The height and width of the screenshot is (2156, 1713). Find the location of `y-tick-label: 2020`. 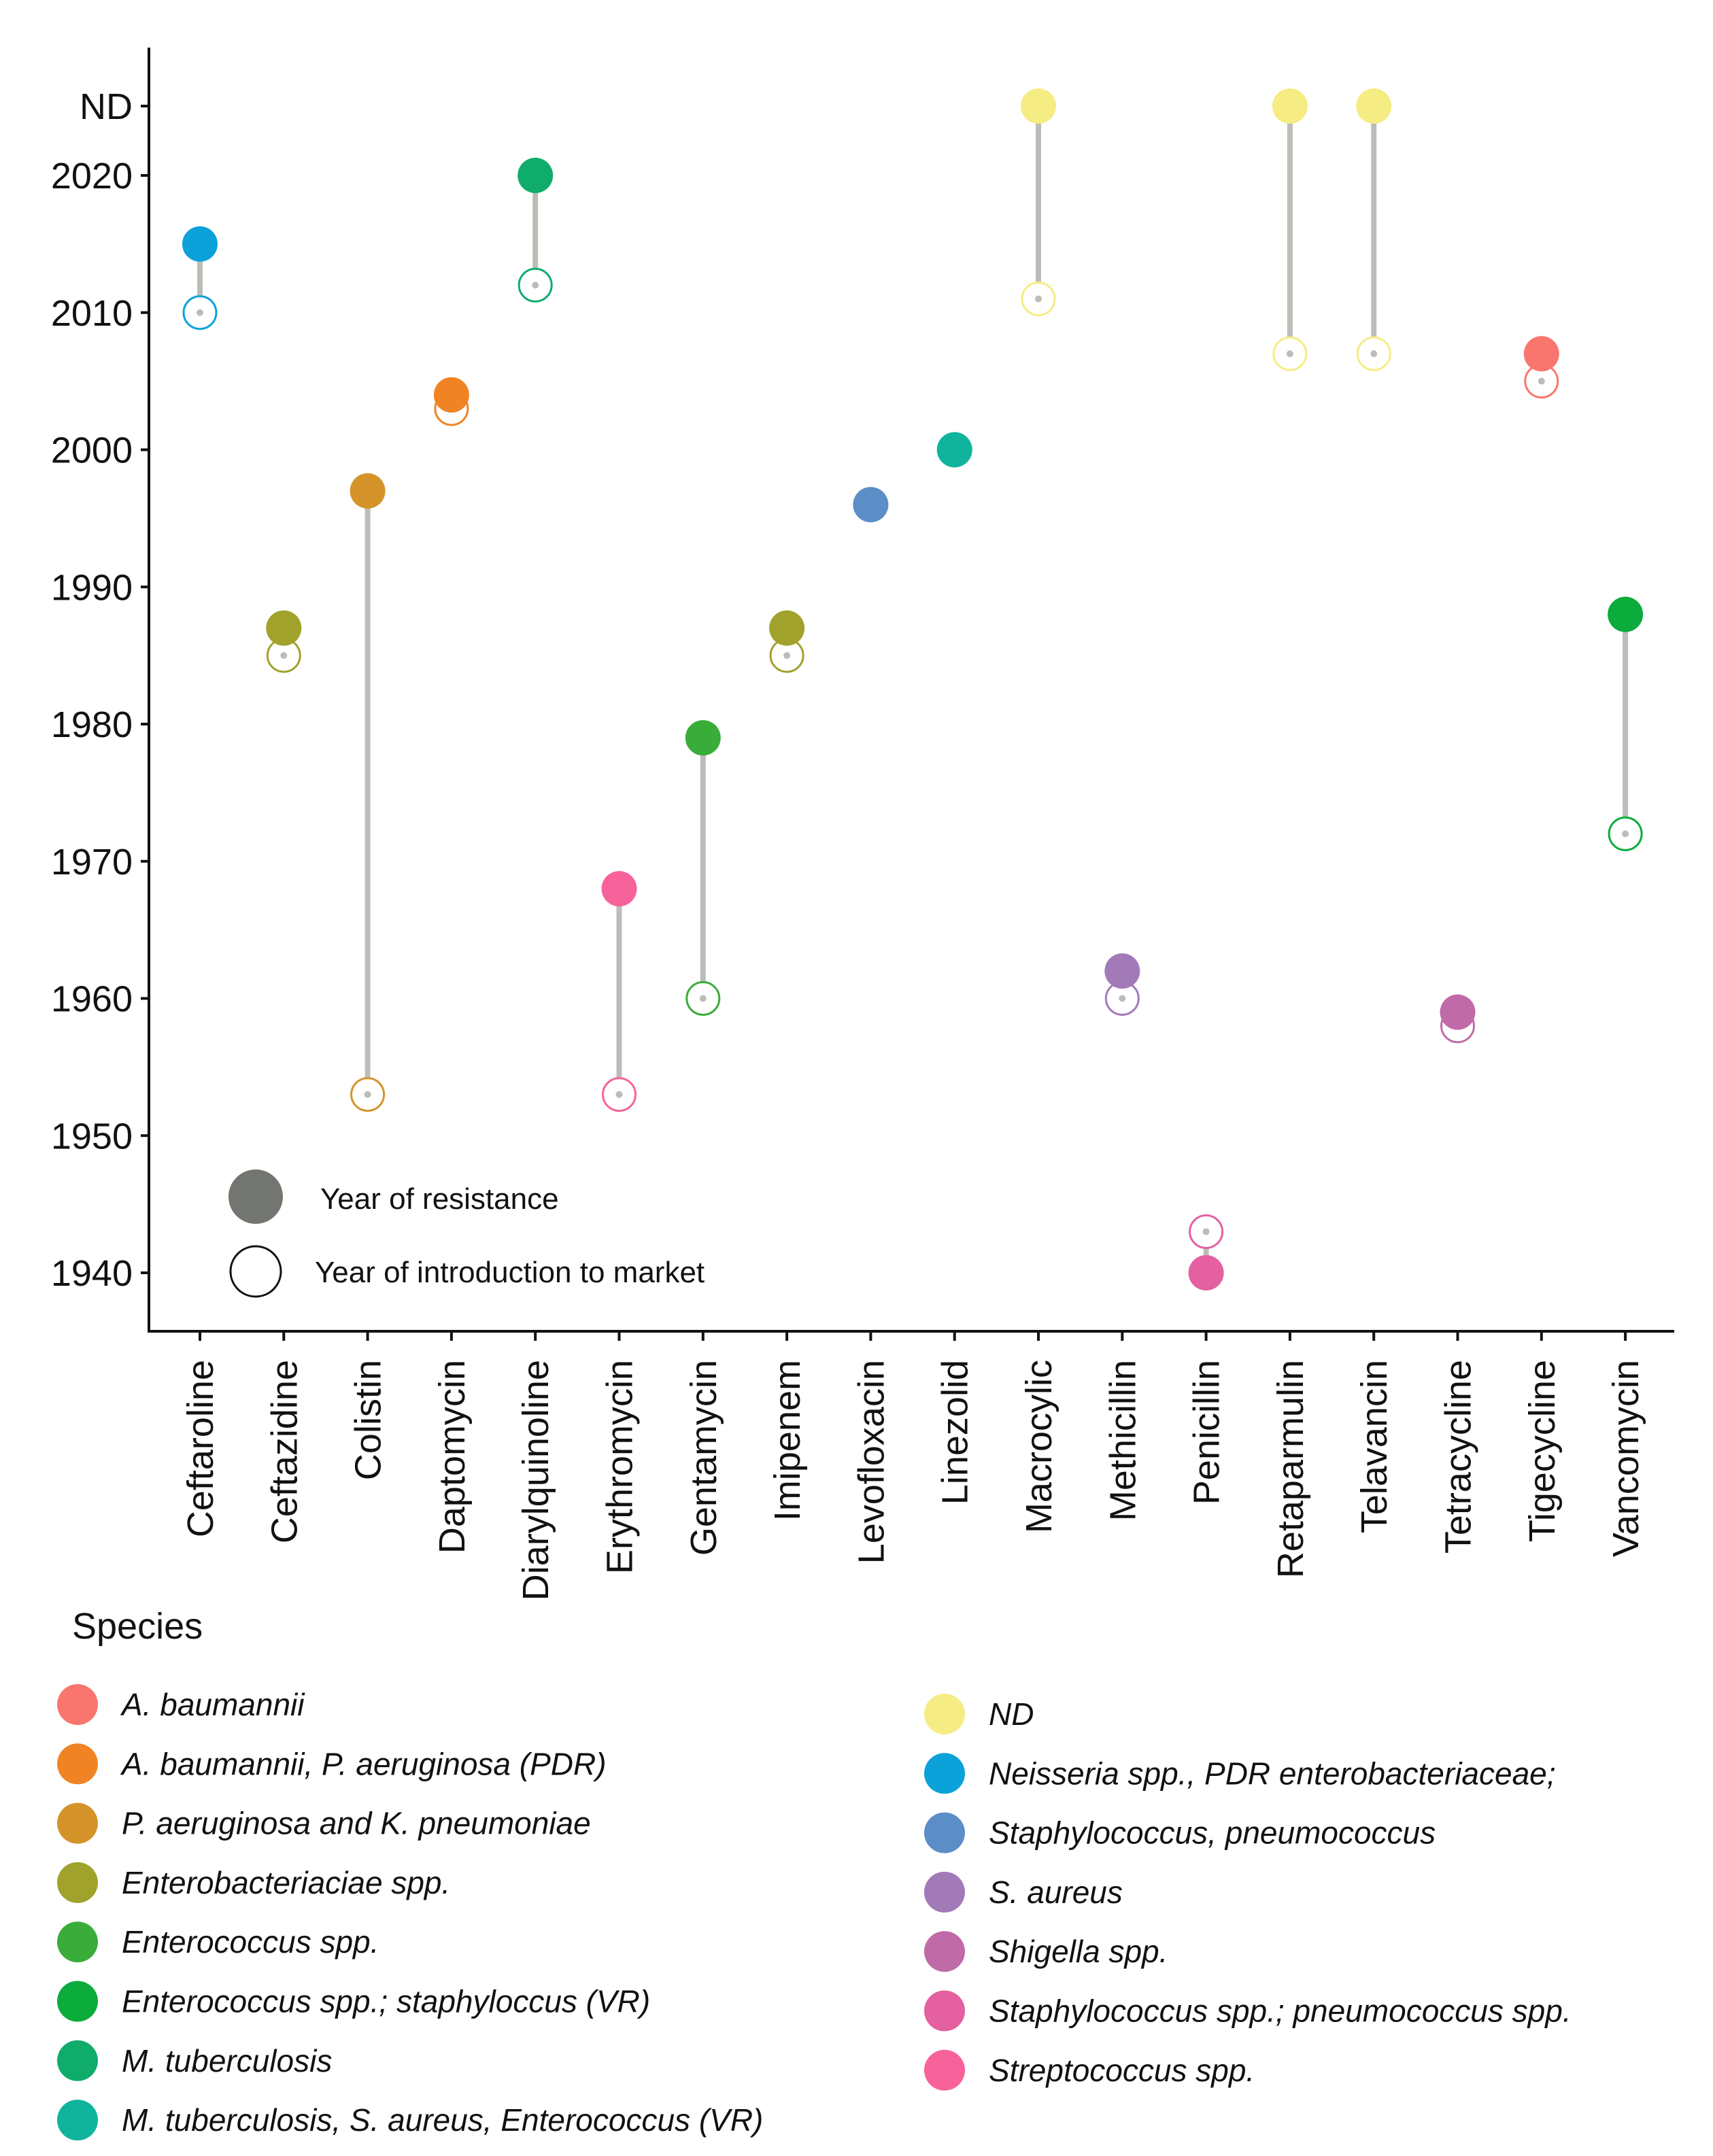

y-tick-label: 2020 is located at coordinates (92, 176).